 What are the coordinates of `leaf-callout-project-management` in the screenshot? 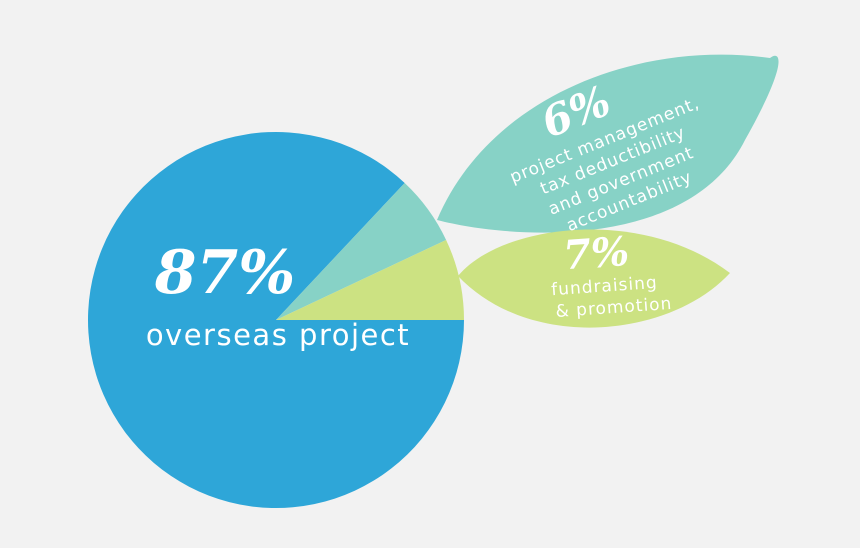 It's located at (608, 143).